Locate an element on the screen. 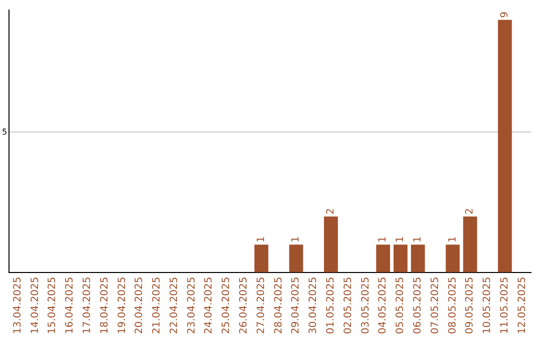  x-tick-label: 26.04.2025 is located at coordinates (244, 305).